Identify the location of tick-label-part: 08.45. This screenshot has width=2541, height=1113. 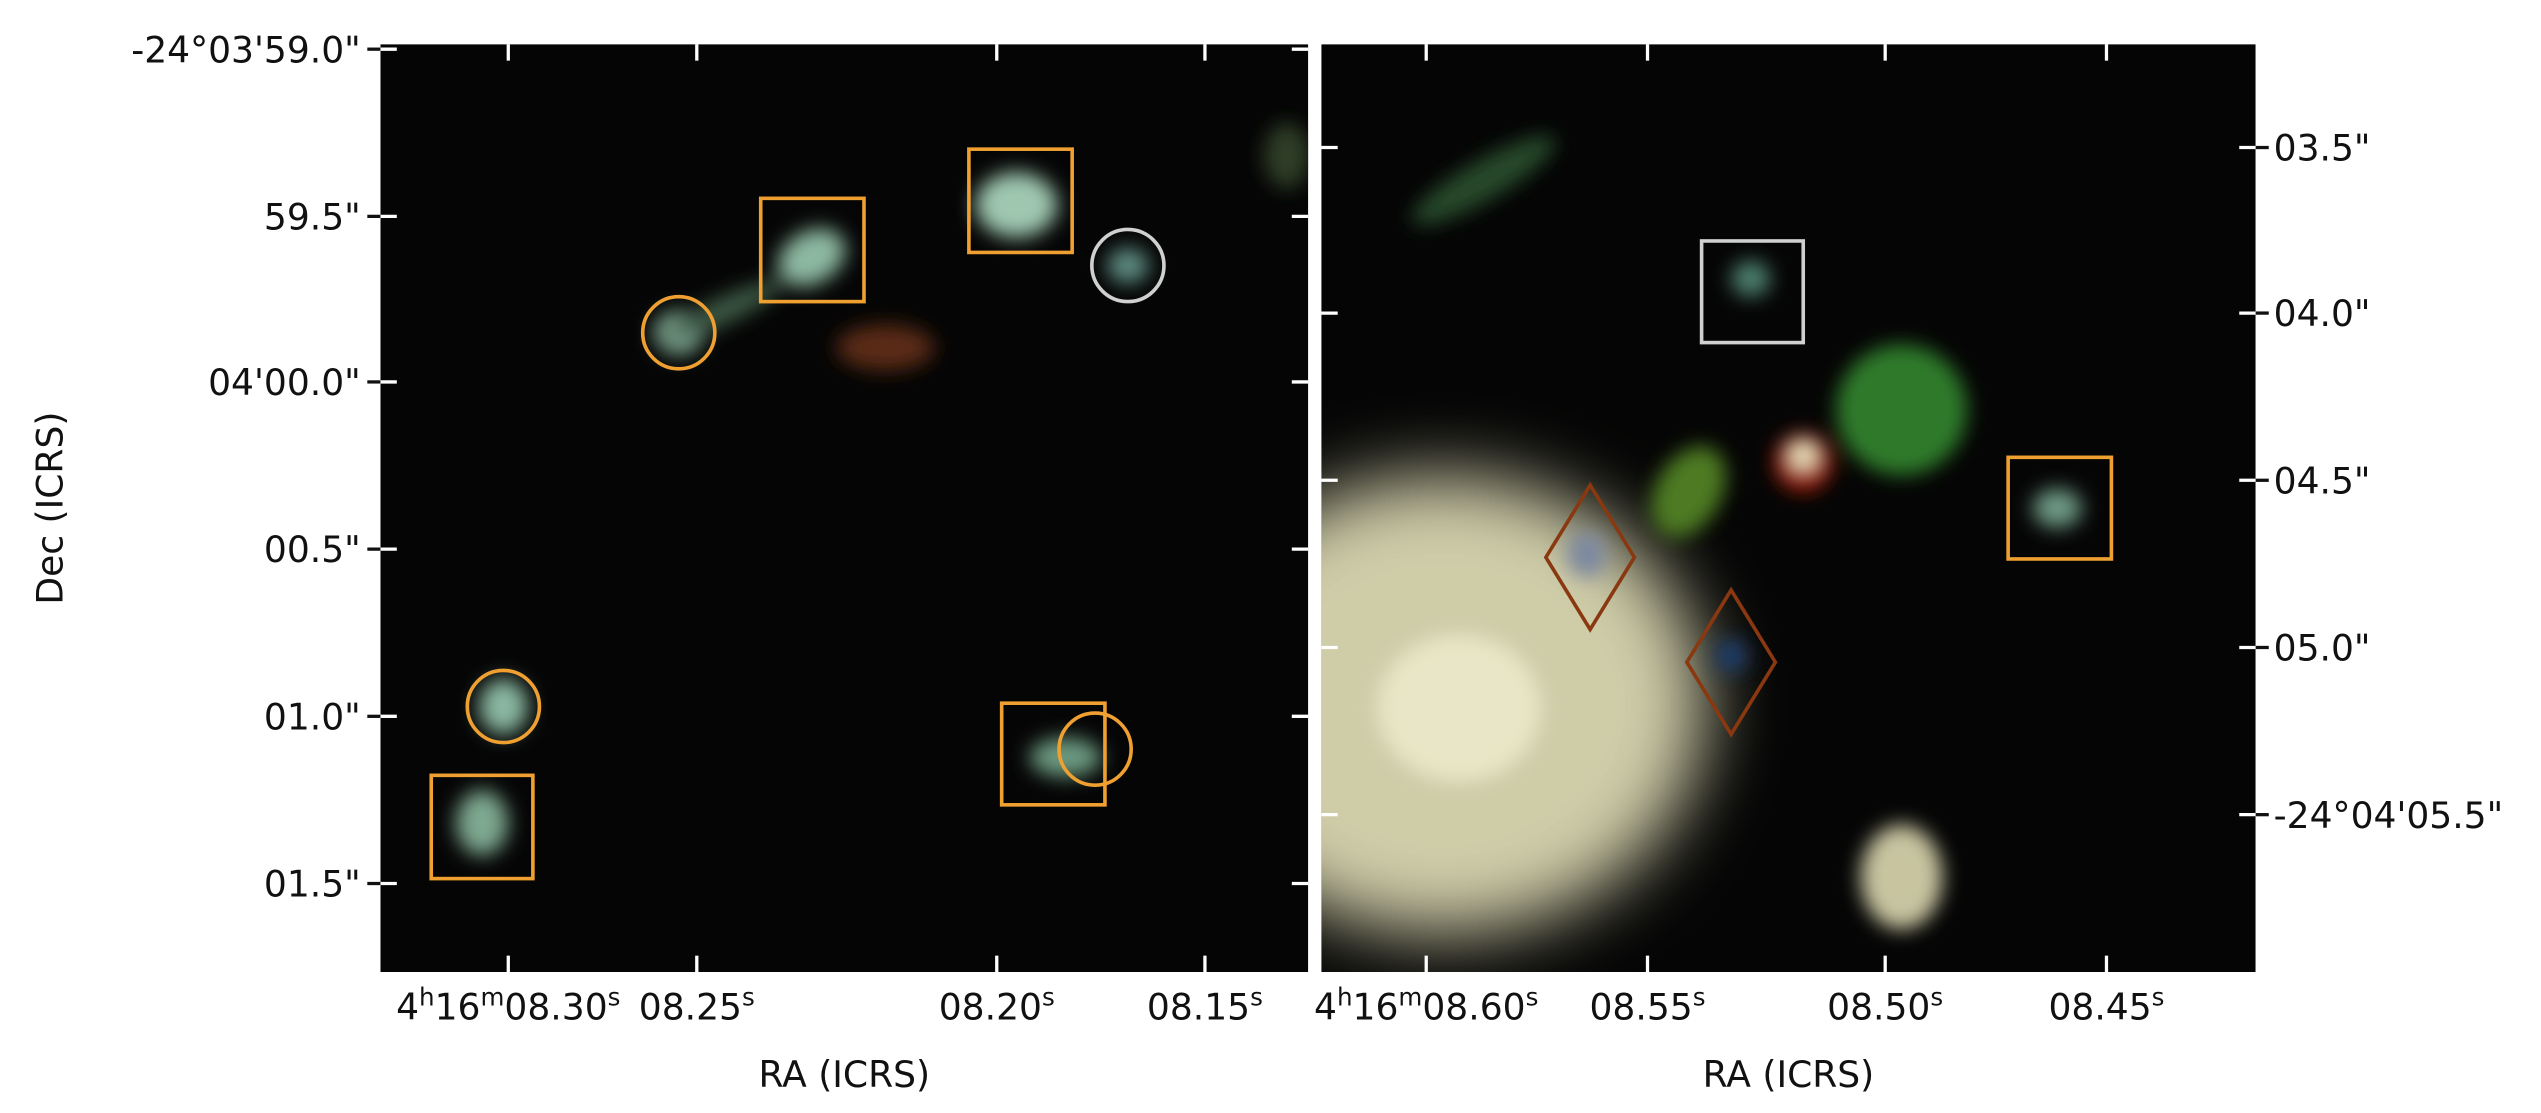
(2099, 1008).